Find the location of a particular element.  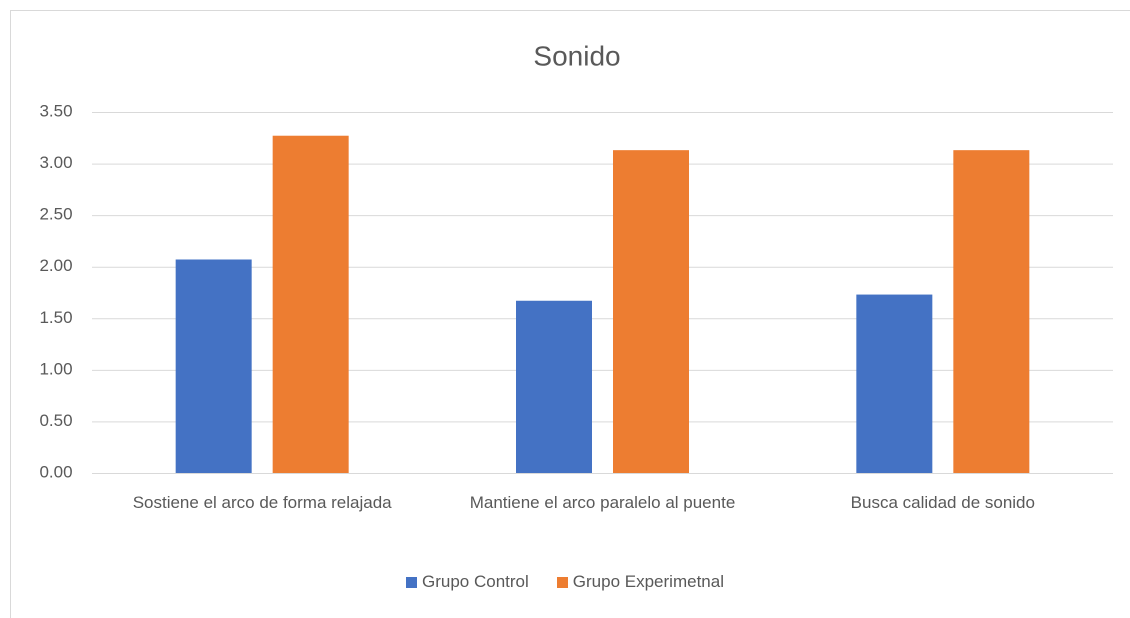

y-tick-label: 2.00 is located at coordinates (55, 265).